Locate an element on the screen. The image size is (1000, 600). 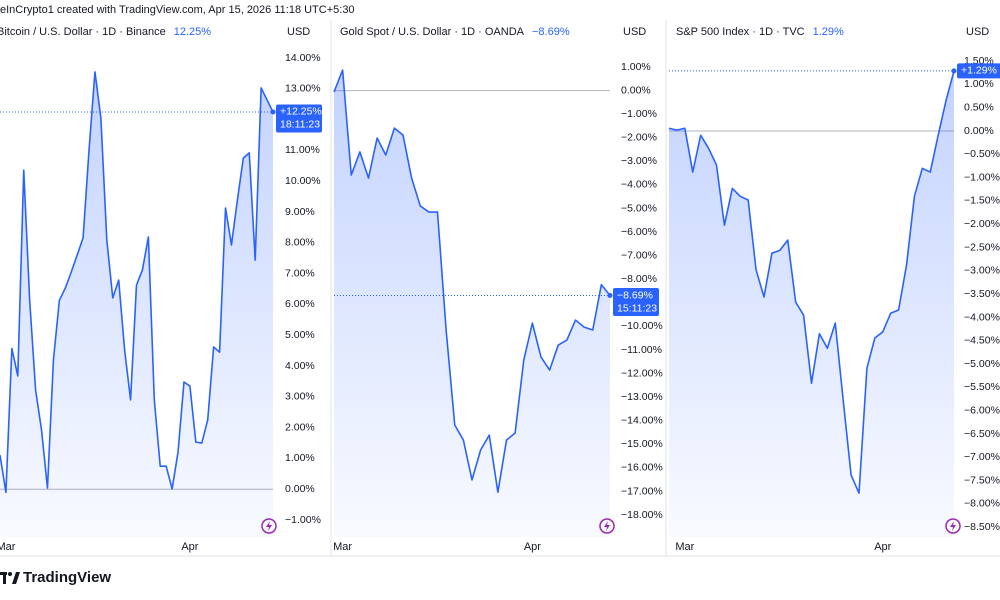
brand-name: TradingView is located at coordinates (67, 577).